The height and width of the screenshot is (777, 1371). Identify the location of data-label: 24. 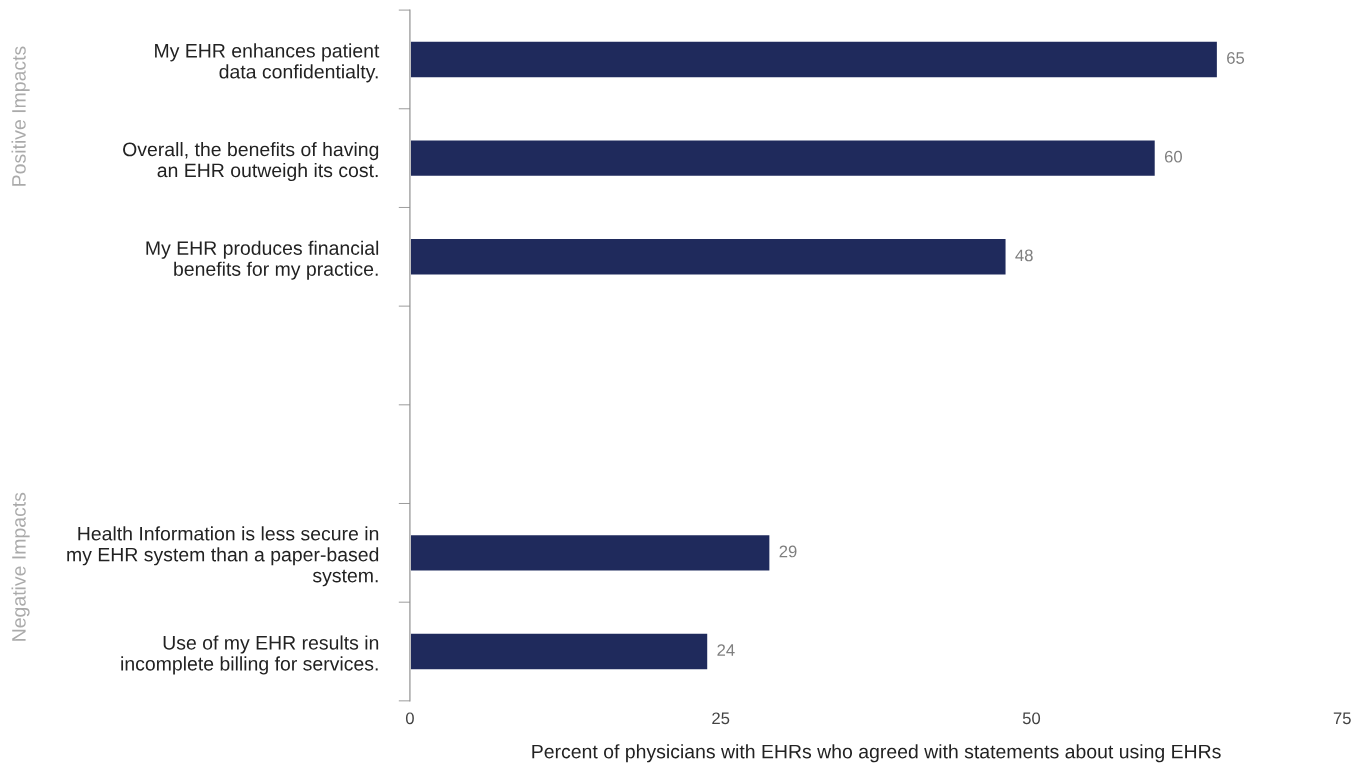
(726, 650).